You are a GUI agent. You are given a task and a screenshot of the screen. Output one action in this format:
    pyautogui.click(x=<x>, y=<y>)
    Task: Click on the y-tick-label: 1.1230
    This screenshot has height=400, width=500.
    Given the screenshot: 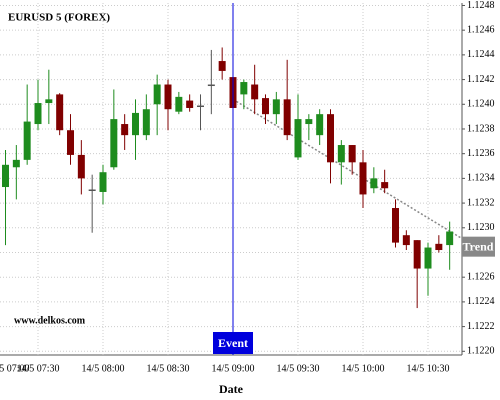 What is the action you would take?
    pyautogui.click(x=481, y=227)
    